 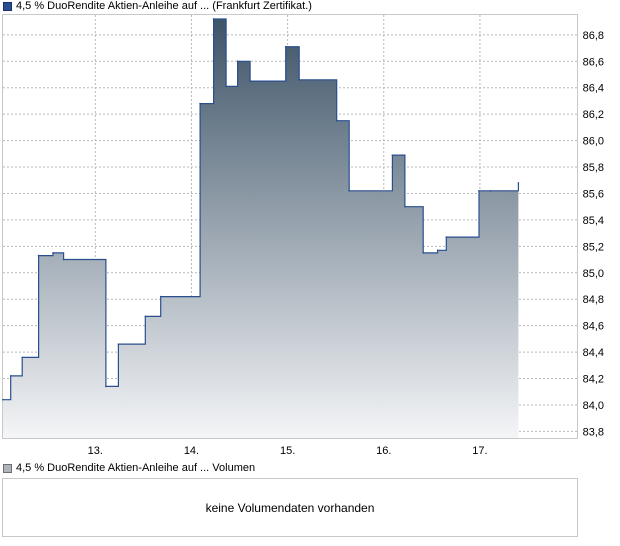 I want to click on y-tick-label: 85,6, so click(x=593, y=194).